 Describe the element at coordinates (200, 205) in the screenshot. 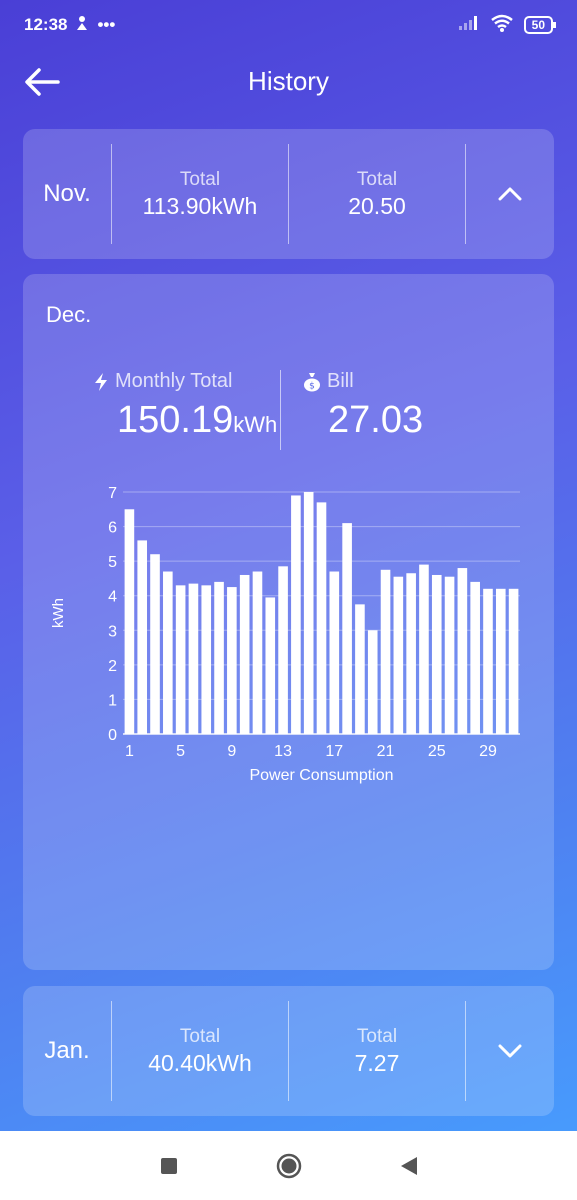

I see `total-energy-value: 113.90kWh` at that location.